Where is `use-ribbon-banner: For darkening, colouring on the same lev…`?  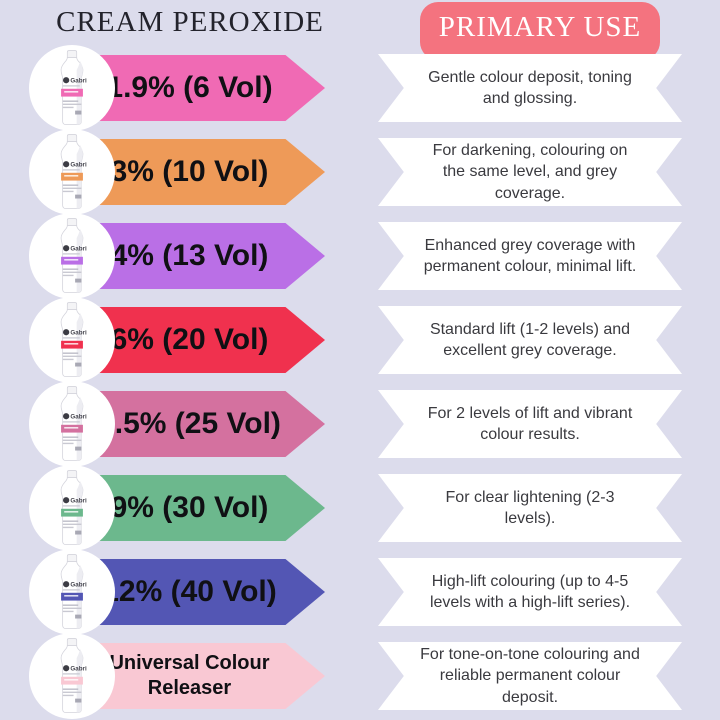
use-ribbon-banner: For darkening, colouring on the same lev… is located at coordinates (530, 172).